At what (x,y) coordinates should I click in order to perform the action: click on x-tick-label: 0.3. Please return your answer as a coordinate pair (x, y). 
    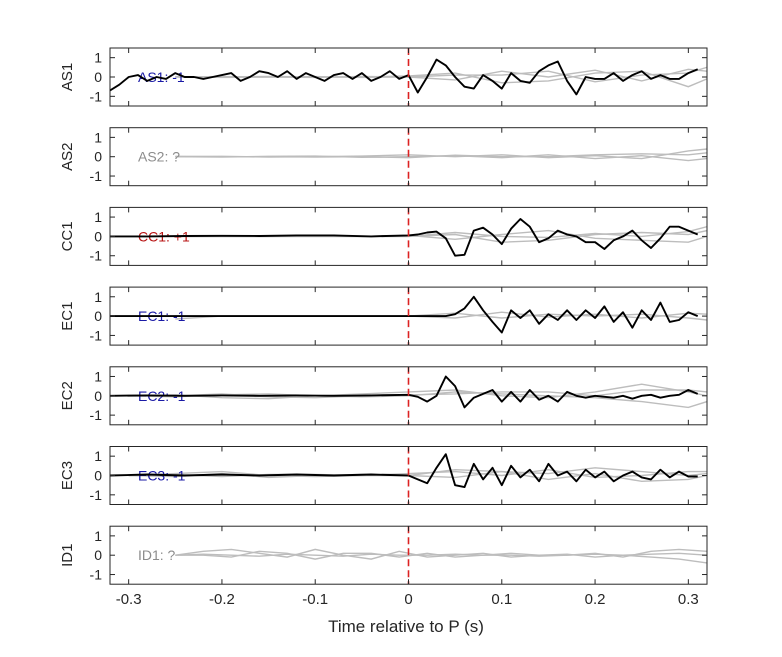
    Looking at the image, I should click on (688, 599).